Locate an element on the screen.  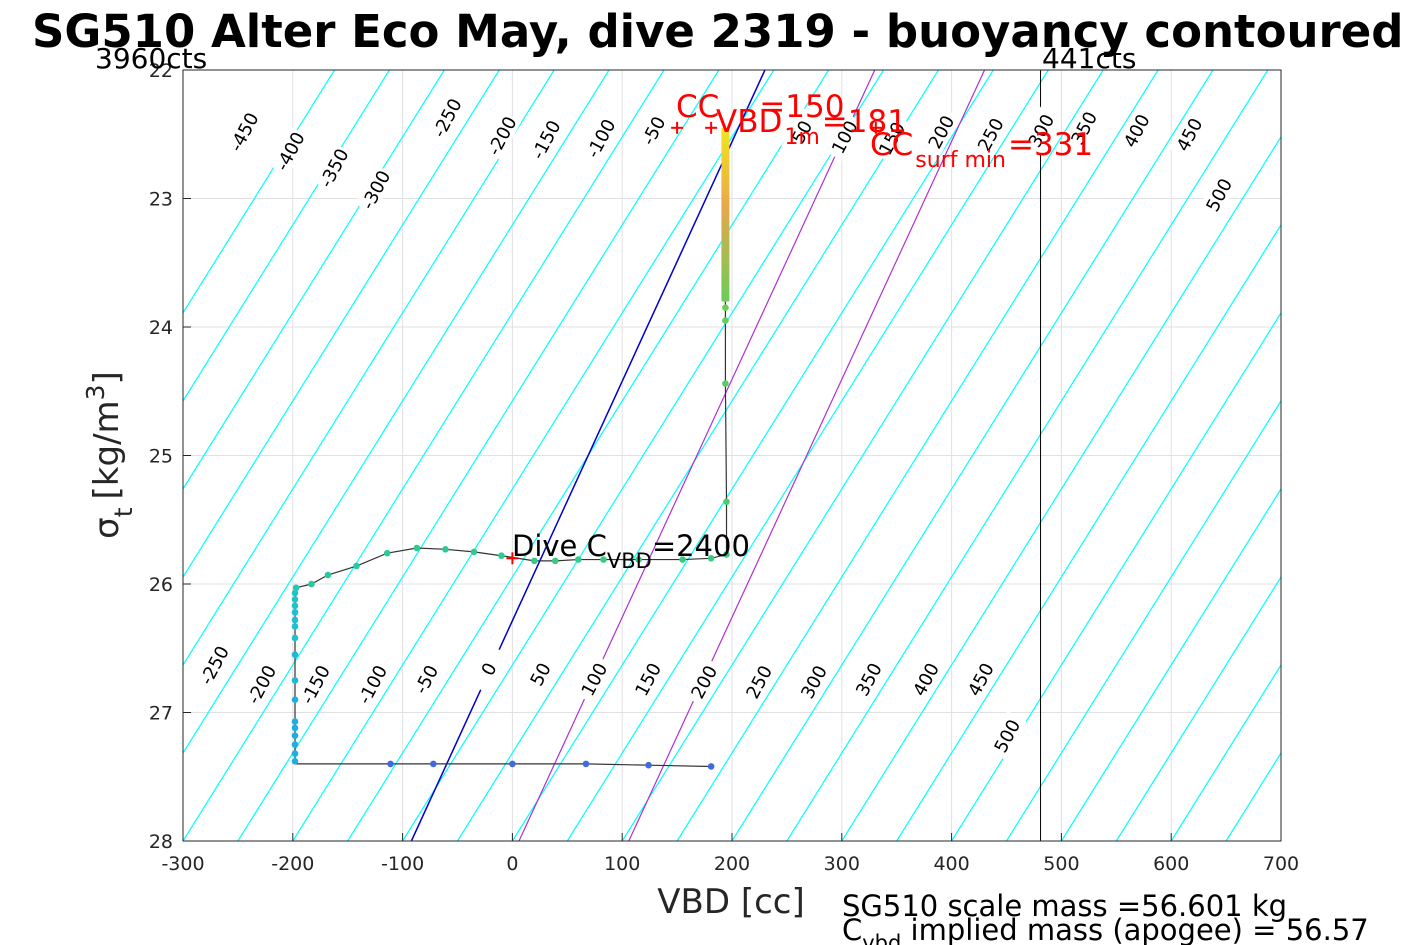
y-tick-label: 24 is located at coordinates (161, 328).